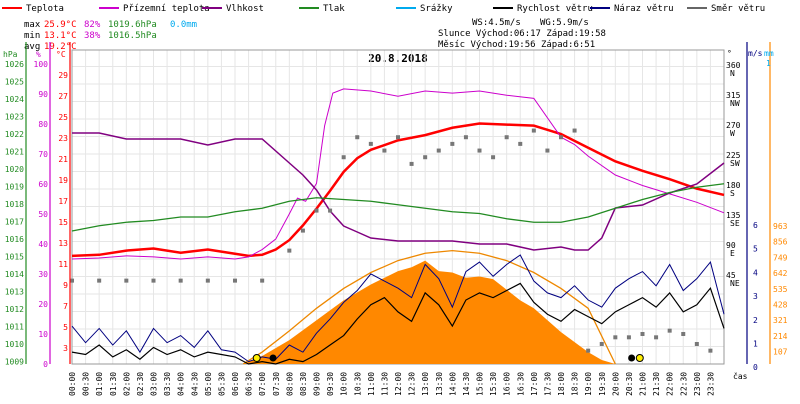 This screenshot has width=800, height=404. What do you see at coordinates (249, 384) in the screenshot?
I see `x-tick-label: 06:30` at bounding box center [249, 384].